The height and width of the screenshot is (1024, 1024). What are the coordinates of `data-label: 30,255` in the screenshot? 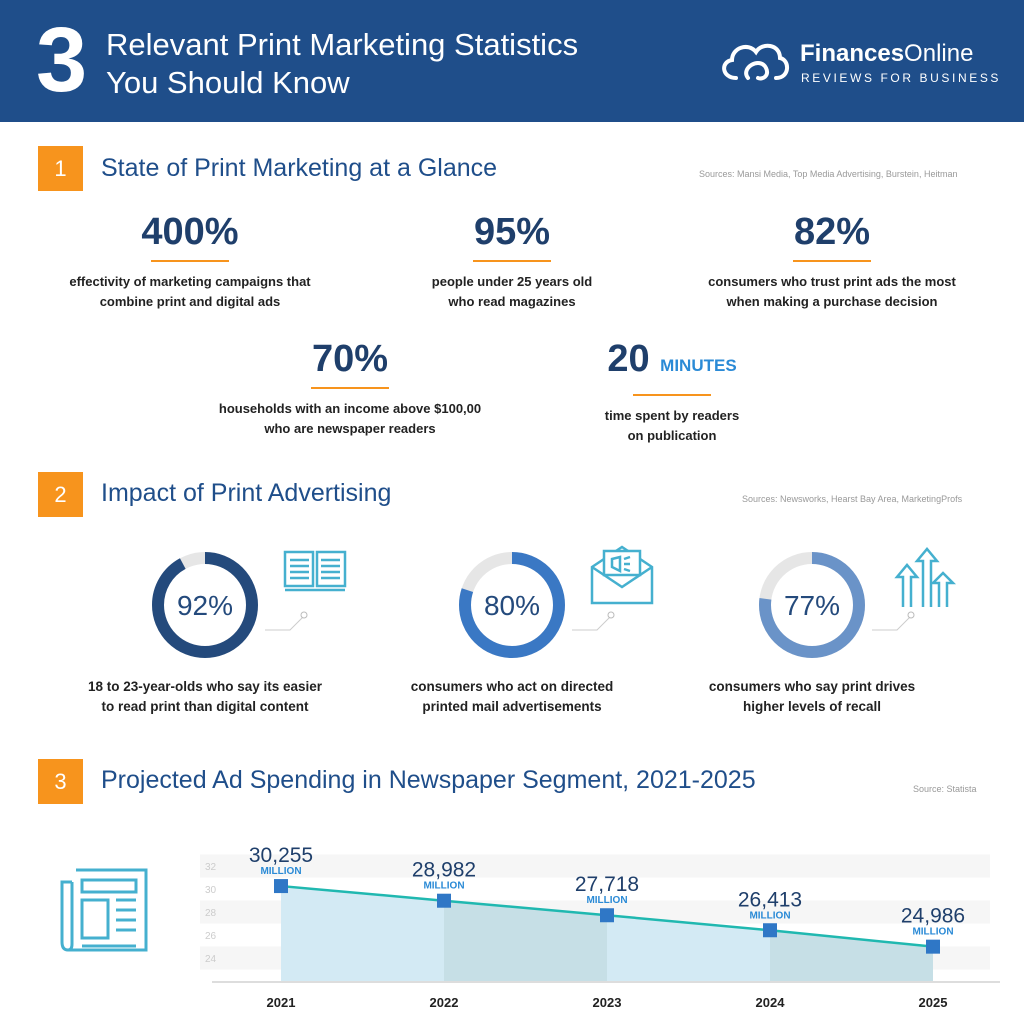 It's located at (281, 855).